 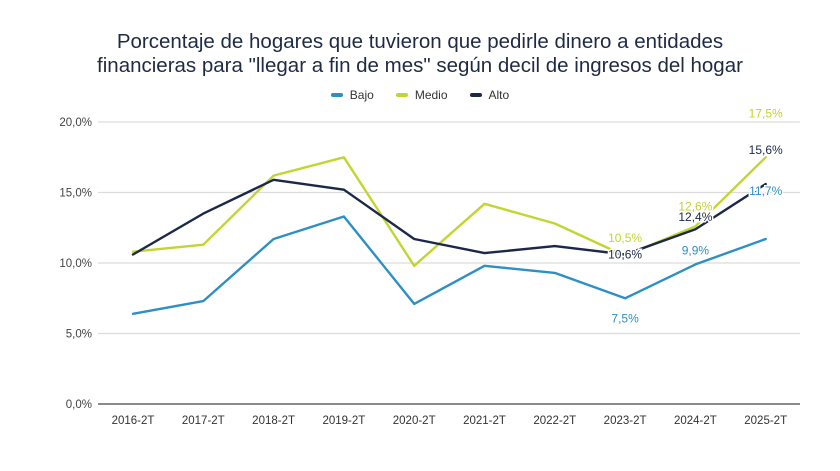 What do you see at coordinates (431, 95) in the screenshot?
I see `legend-label-medio: Medio` at bounding box center [431, 95].